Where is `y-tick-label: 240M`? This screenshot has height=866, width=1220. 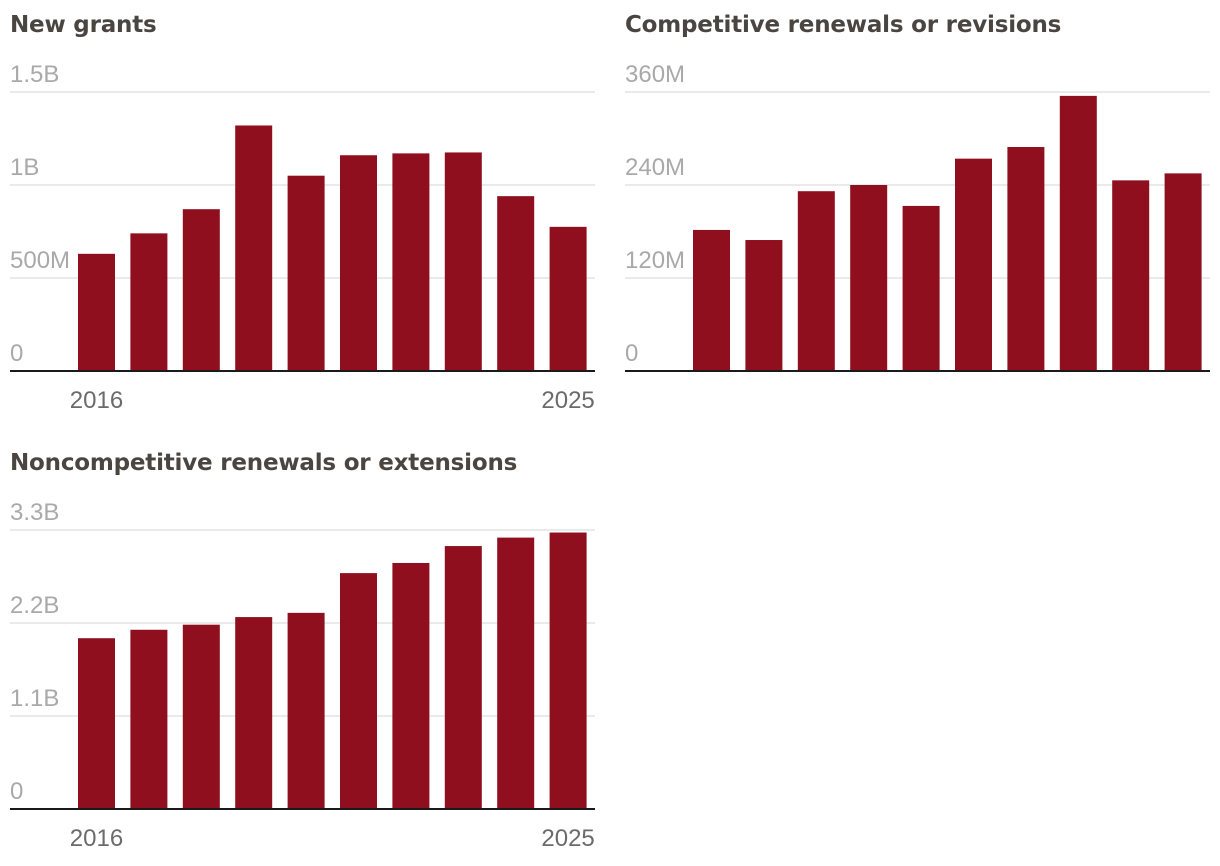
y-tick-label: 240M is located at coordinates (655, 167).